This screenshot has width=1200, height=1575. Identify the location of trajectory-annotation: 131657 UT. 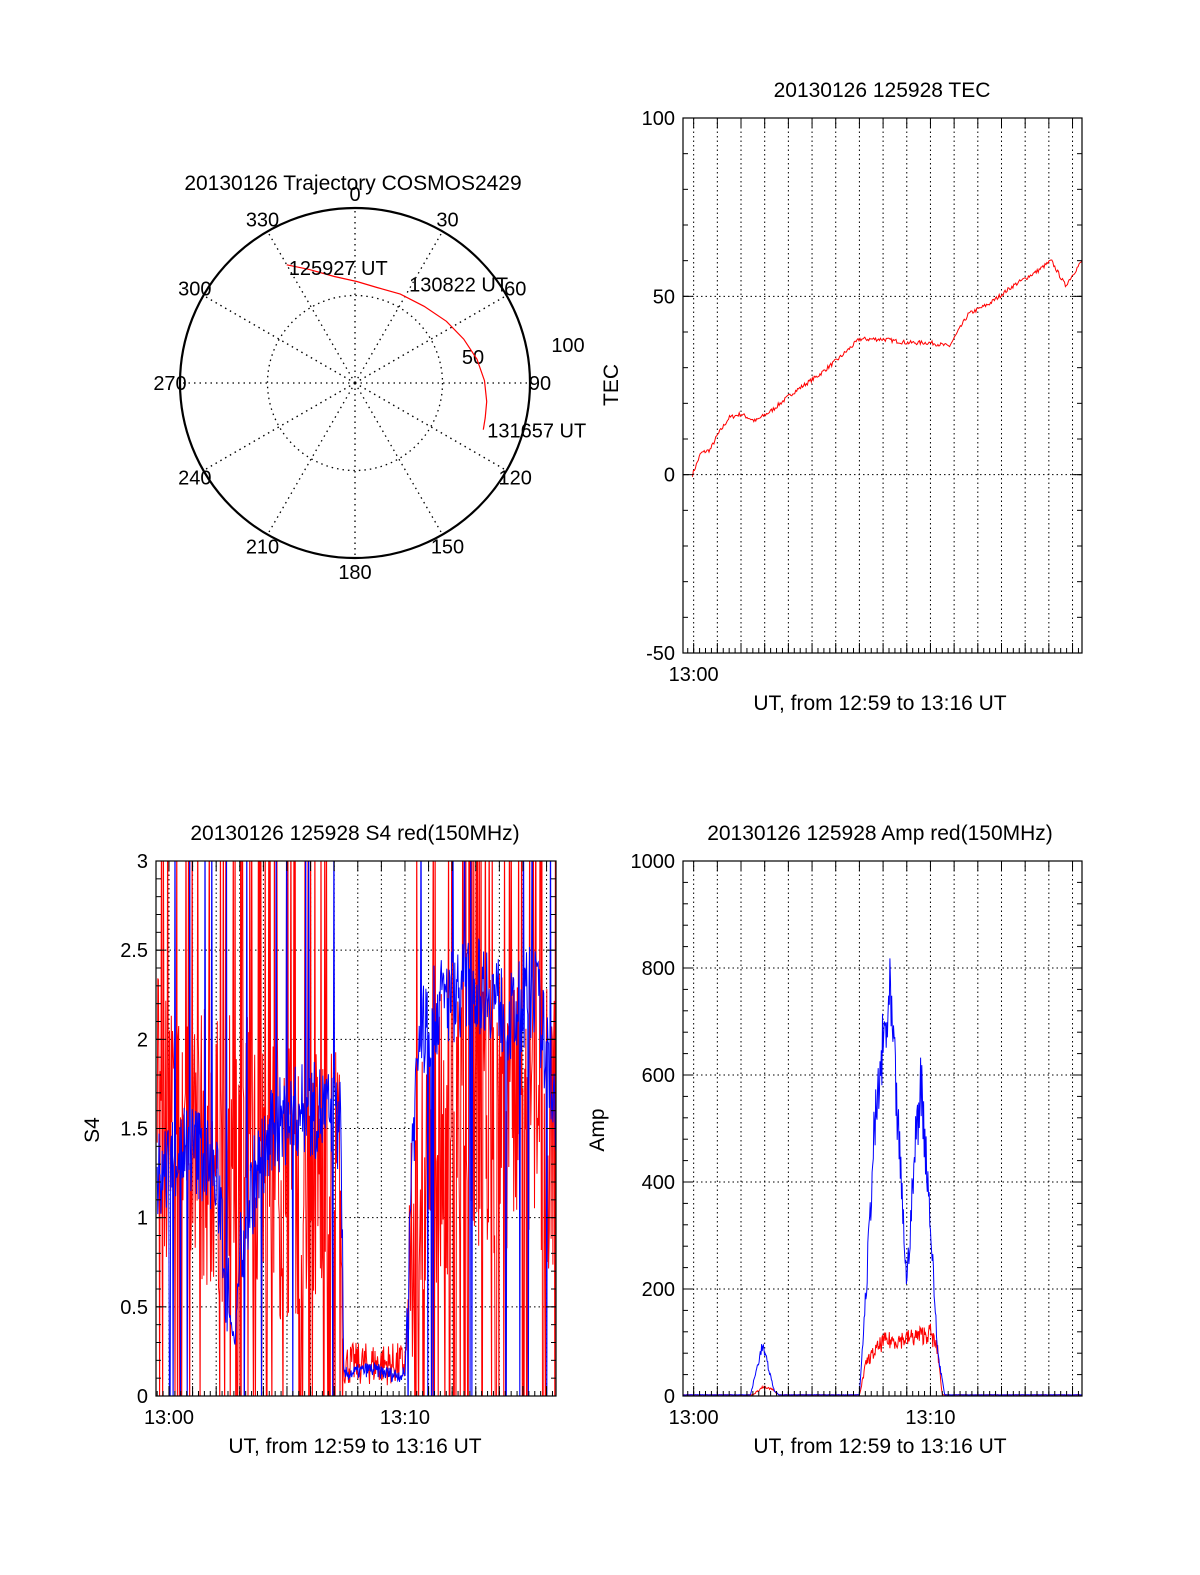
(536, 432).